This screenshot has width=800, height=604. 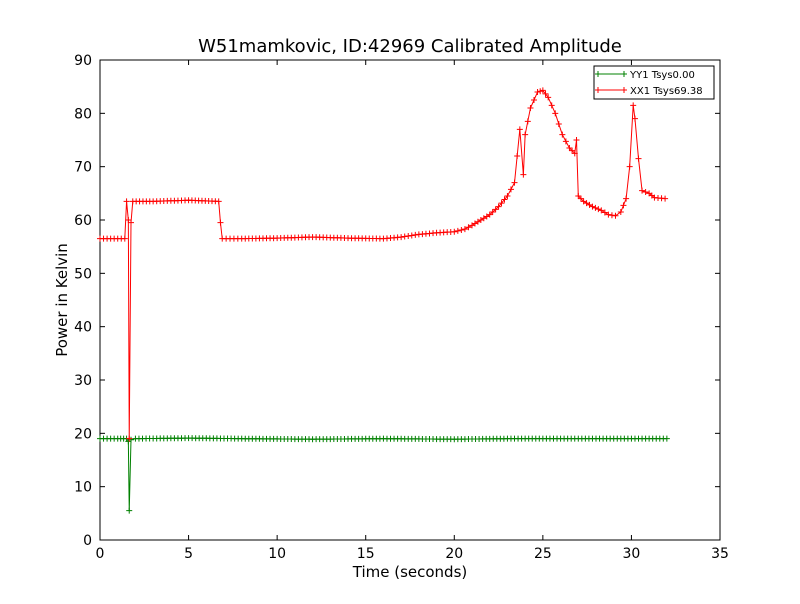 What do you see at coordinates (632, 554) in the screenshot?
I see `x-tick-label: 30` at bounding box center [632, 554].